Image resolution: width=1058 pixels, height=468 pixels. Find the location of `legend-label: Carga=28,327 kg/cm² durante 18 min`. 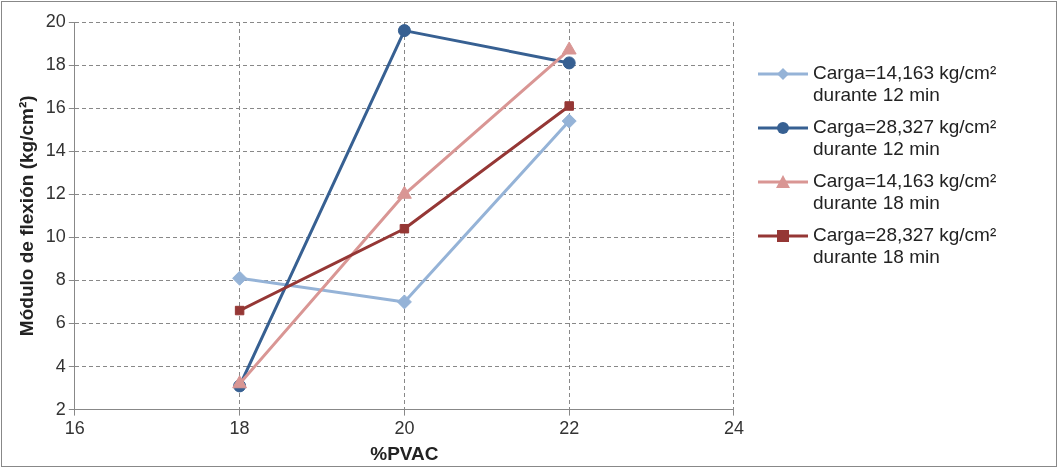

legend-label: Carga=28,327 kg/cm² durante 18 min is located at coordinates (905, 246).